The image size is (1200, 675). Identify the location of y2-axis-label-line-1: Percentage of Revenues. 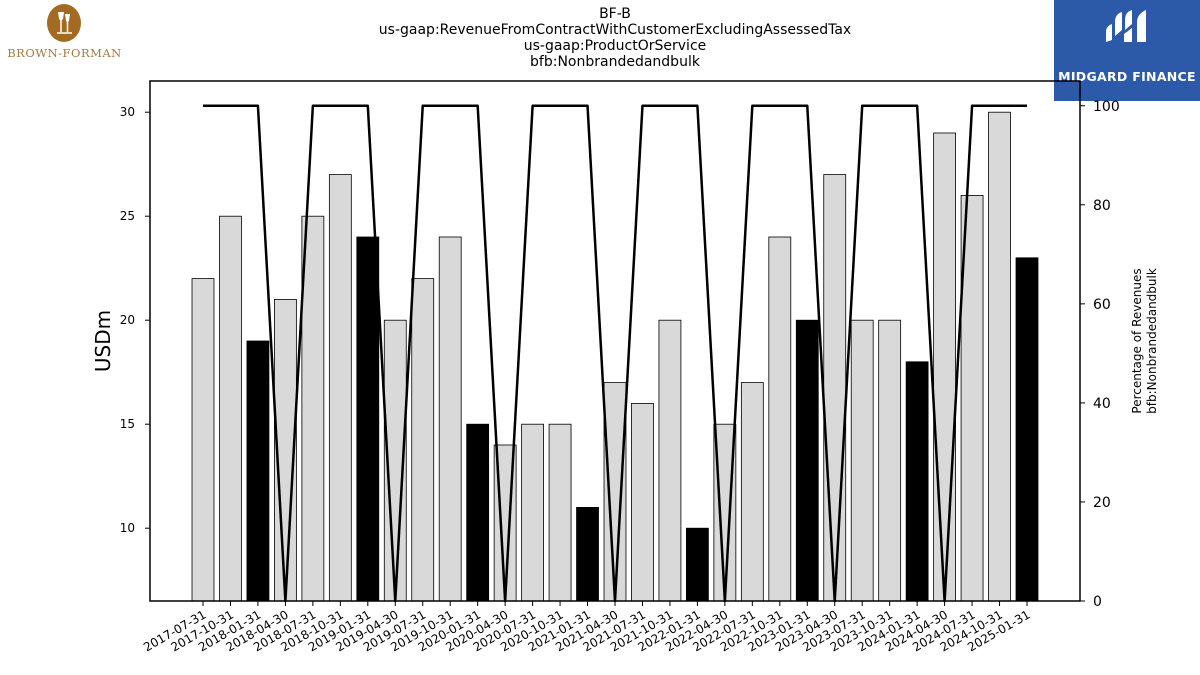
(1137, 340).